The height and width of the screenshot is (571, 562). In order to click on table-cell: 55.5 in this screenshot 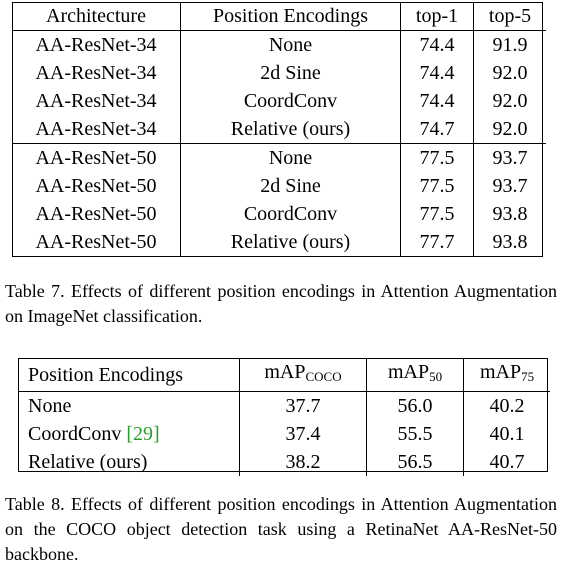, I will do `click(415, 434)`.